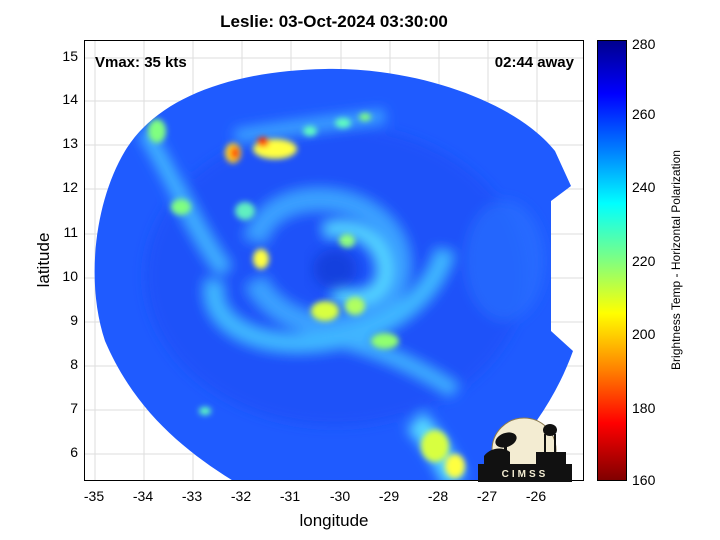 This screenshot has width=720, height=540. Describe the element at coordinates (74, 408) in the screenshot. I see `y-tick-label: 7` at that location.